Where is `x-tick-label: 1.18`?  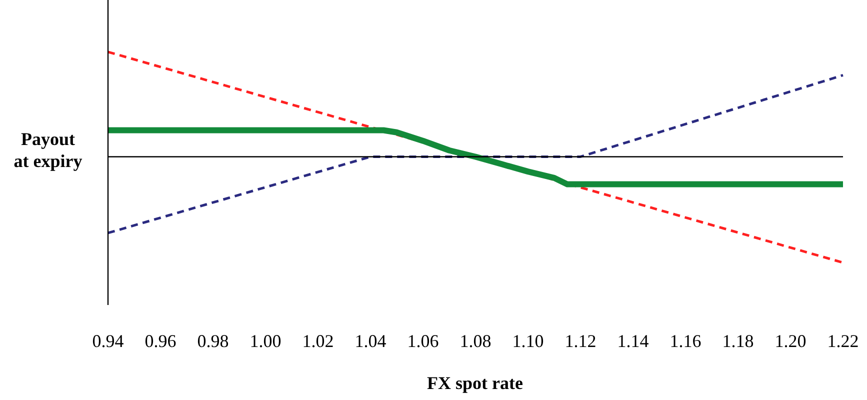 x-tick-label: 1.18 is located at coordinates (738, 341).